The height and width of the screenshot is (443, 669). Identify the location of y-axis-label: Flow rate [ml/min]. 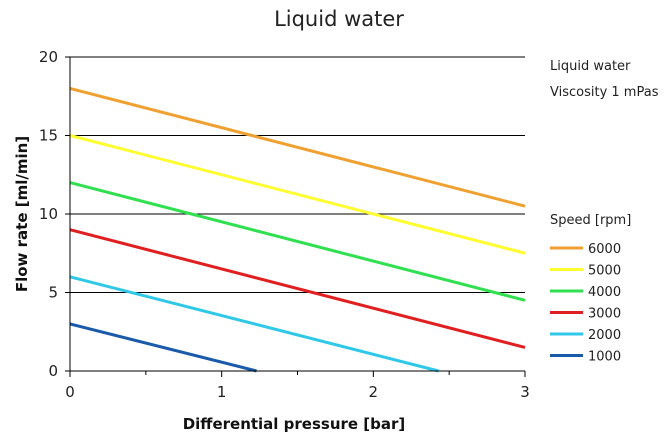
(22, 214).